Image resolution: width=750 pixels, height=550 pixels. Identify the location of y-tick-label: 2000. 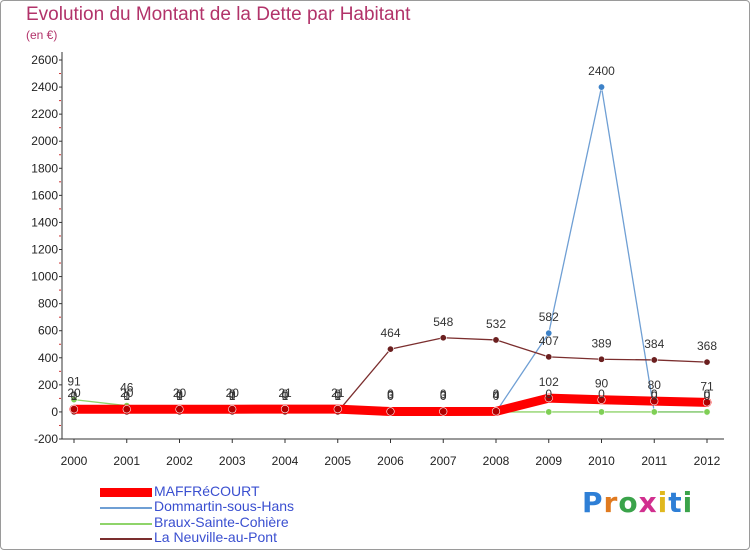
(44, 141).